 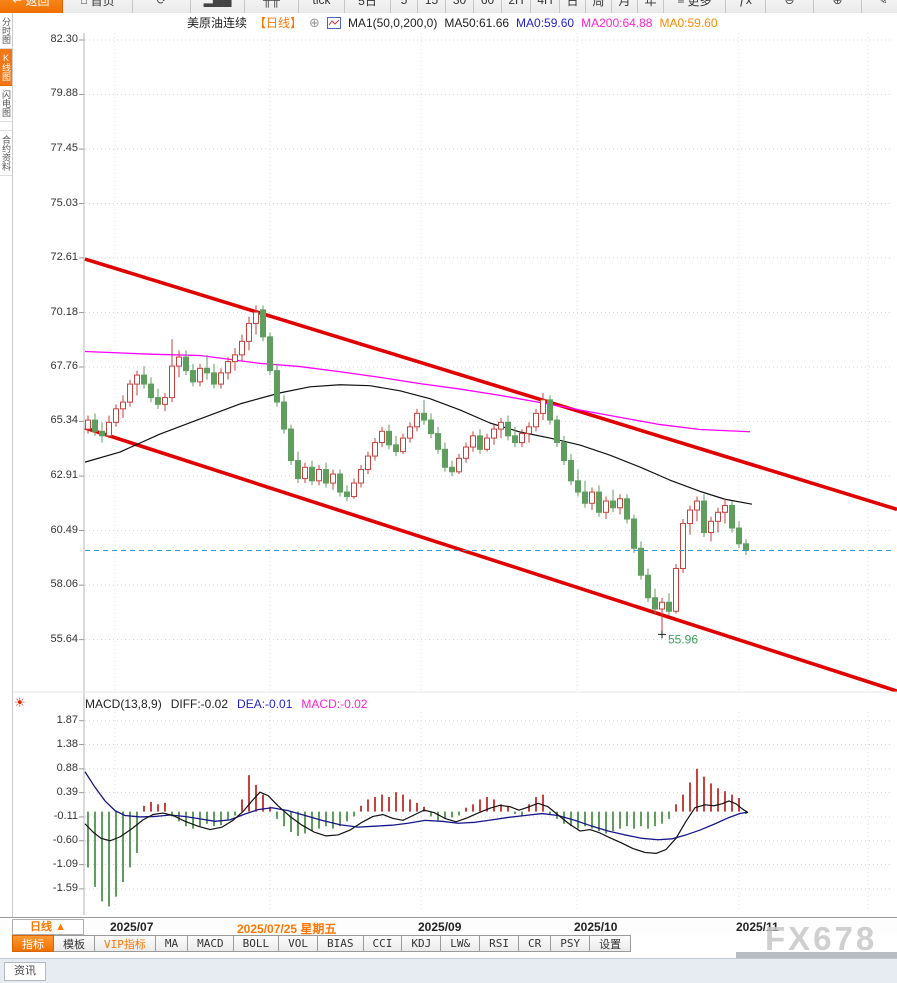 What do you see at coordinates (98, 6) in the screenshot?
I see `home-button: ⌂ 首页` at bounding box center [98, 6].